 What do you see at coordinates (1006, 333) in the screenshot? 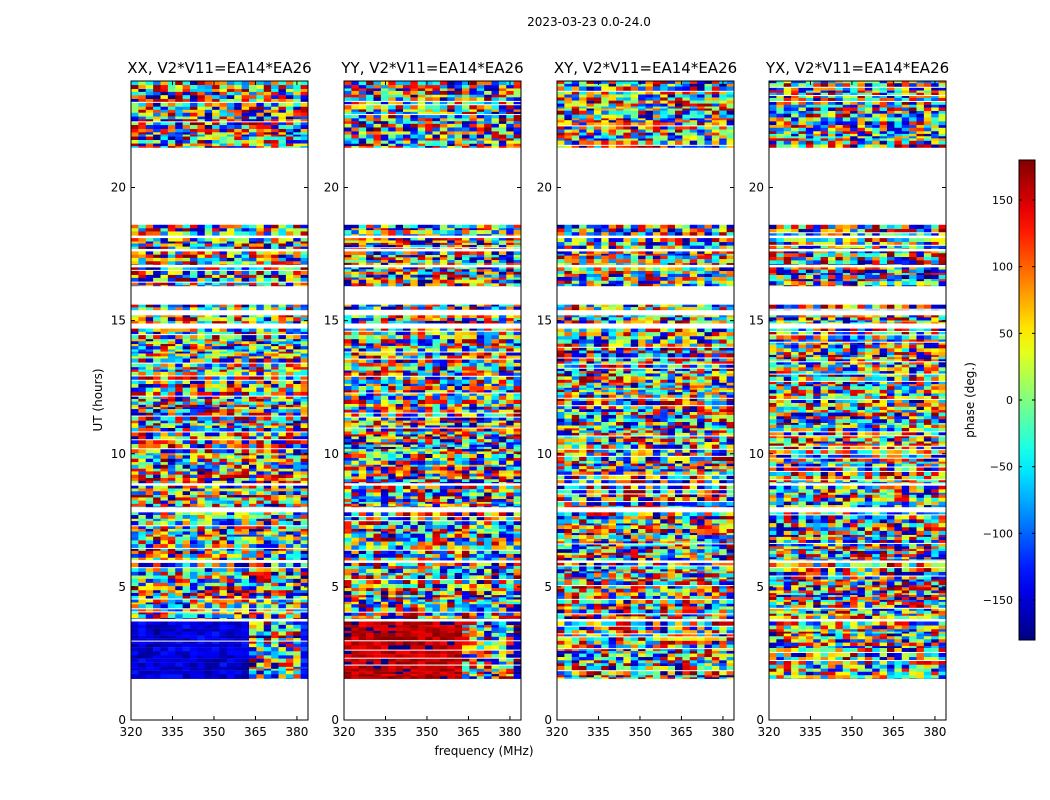
I see `colorbar-tick-label: 50` at bounding box center [1006, 333].